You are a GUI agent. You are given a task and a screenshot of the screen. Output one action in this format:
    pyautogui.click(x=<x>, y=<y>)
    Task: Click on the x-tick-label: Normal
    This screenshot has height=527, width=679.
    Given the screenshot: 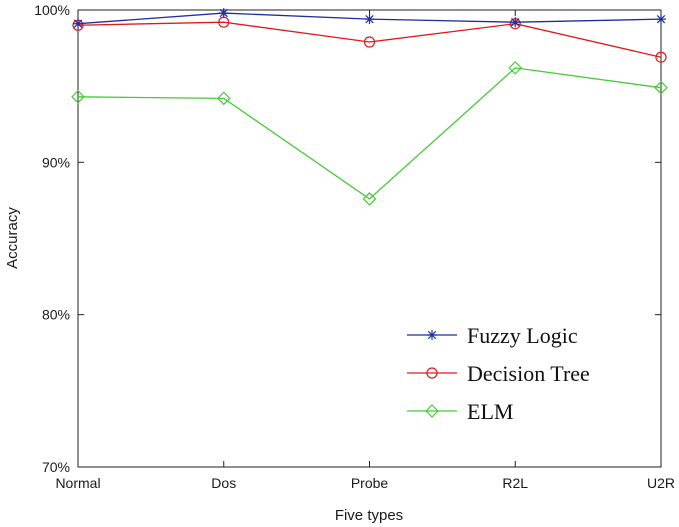 What is the action you would take?
    pyautogui.click(x=77, y=483)
    